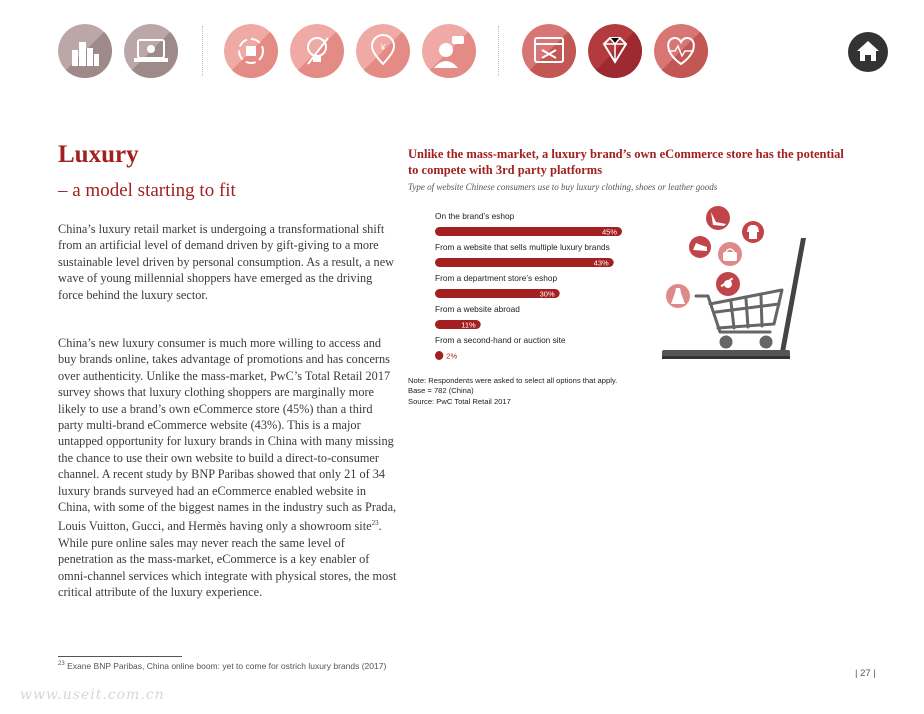 Image resolution: width=924 pixels, height=714 pixels. I want to click on ecommerce-illustration, so click(735, 285).